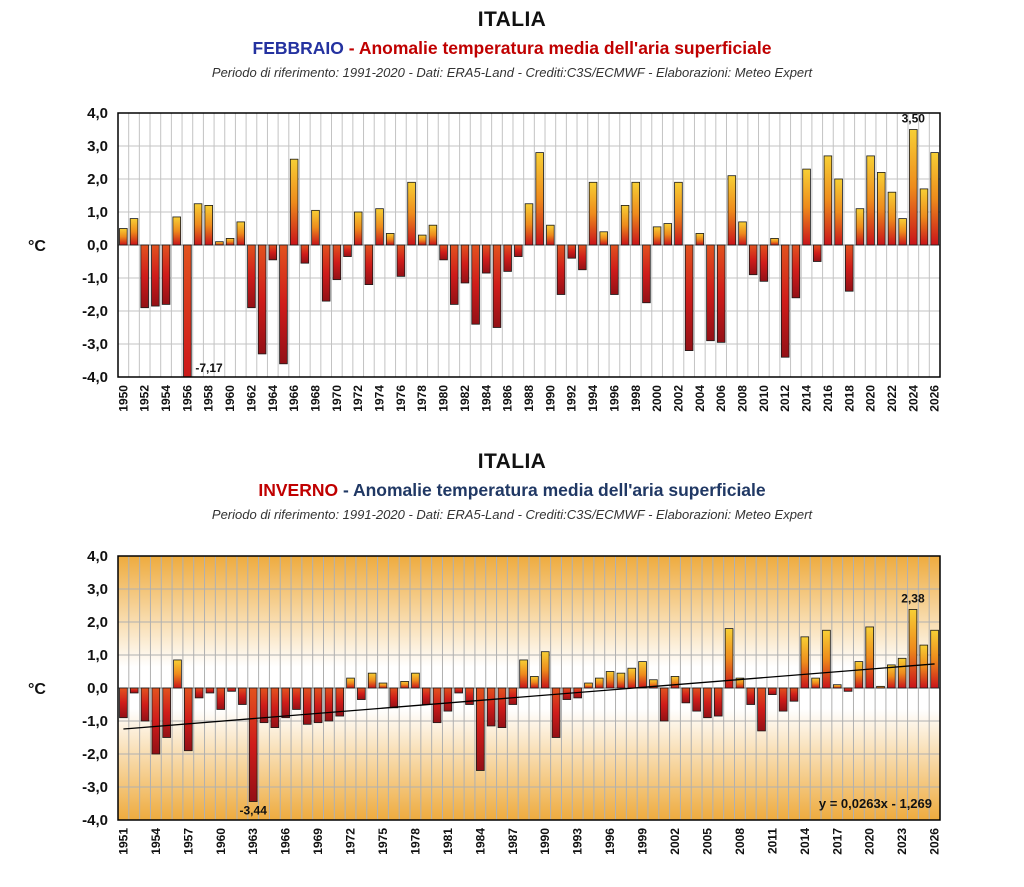 This screenshot has width=1024, height=887. What do you see at coordinates (740, 841) in the screenshot?
I see `x-tick-label: 2008` at bounding box center [740, 841].